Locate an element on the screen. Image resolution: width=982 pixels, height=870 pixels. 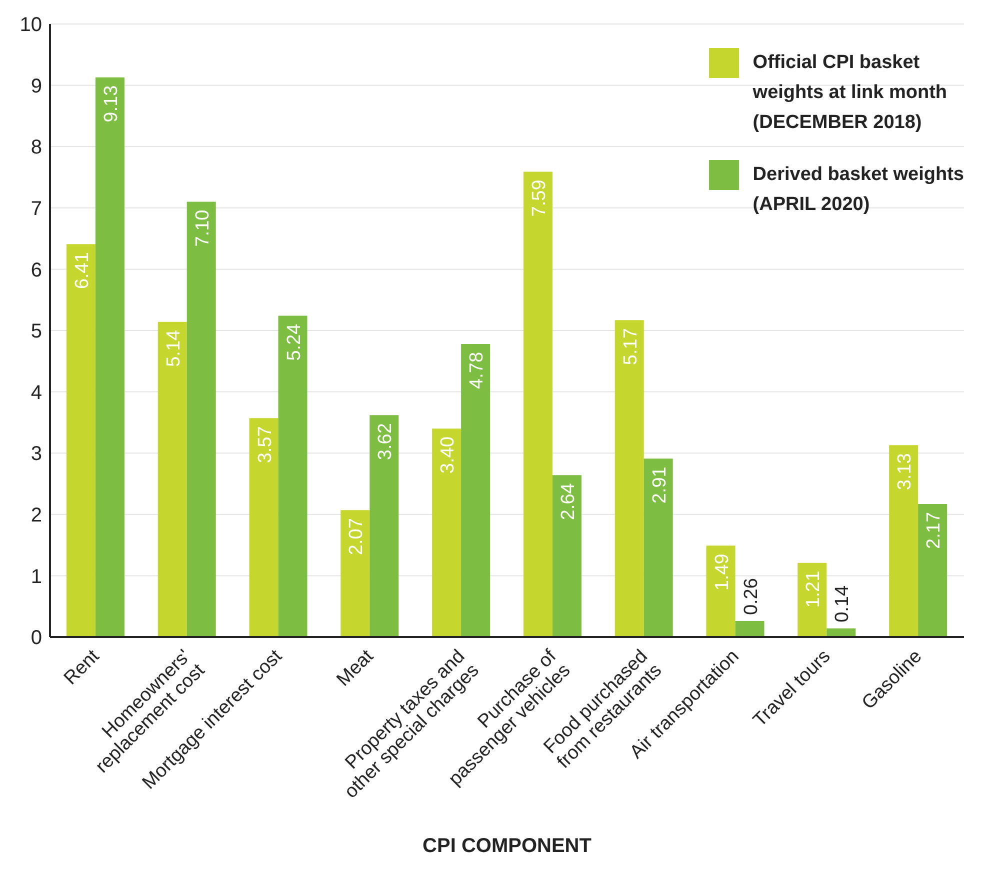
data-label: 2.17 is located at coordinates (934, 530).